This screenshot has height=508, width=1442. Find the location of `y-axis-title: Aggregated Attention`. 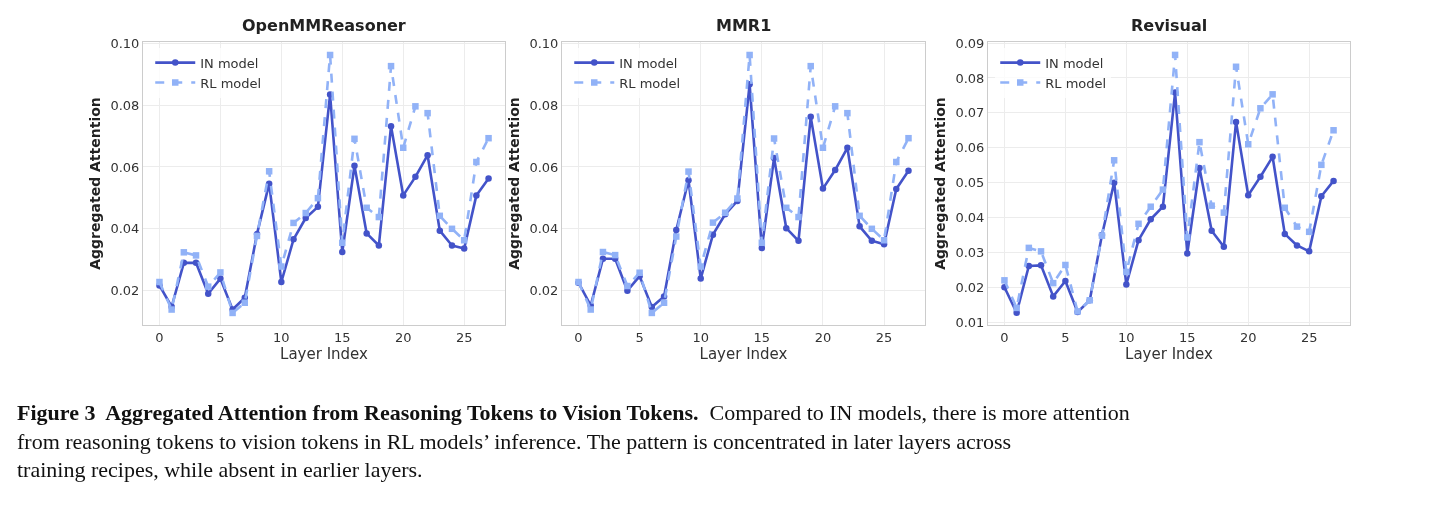

y-axis-title: Aggregated Attention is located at coordinates (514, 183).